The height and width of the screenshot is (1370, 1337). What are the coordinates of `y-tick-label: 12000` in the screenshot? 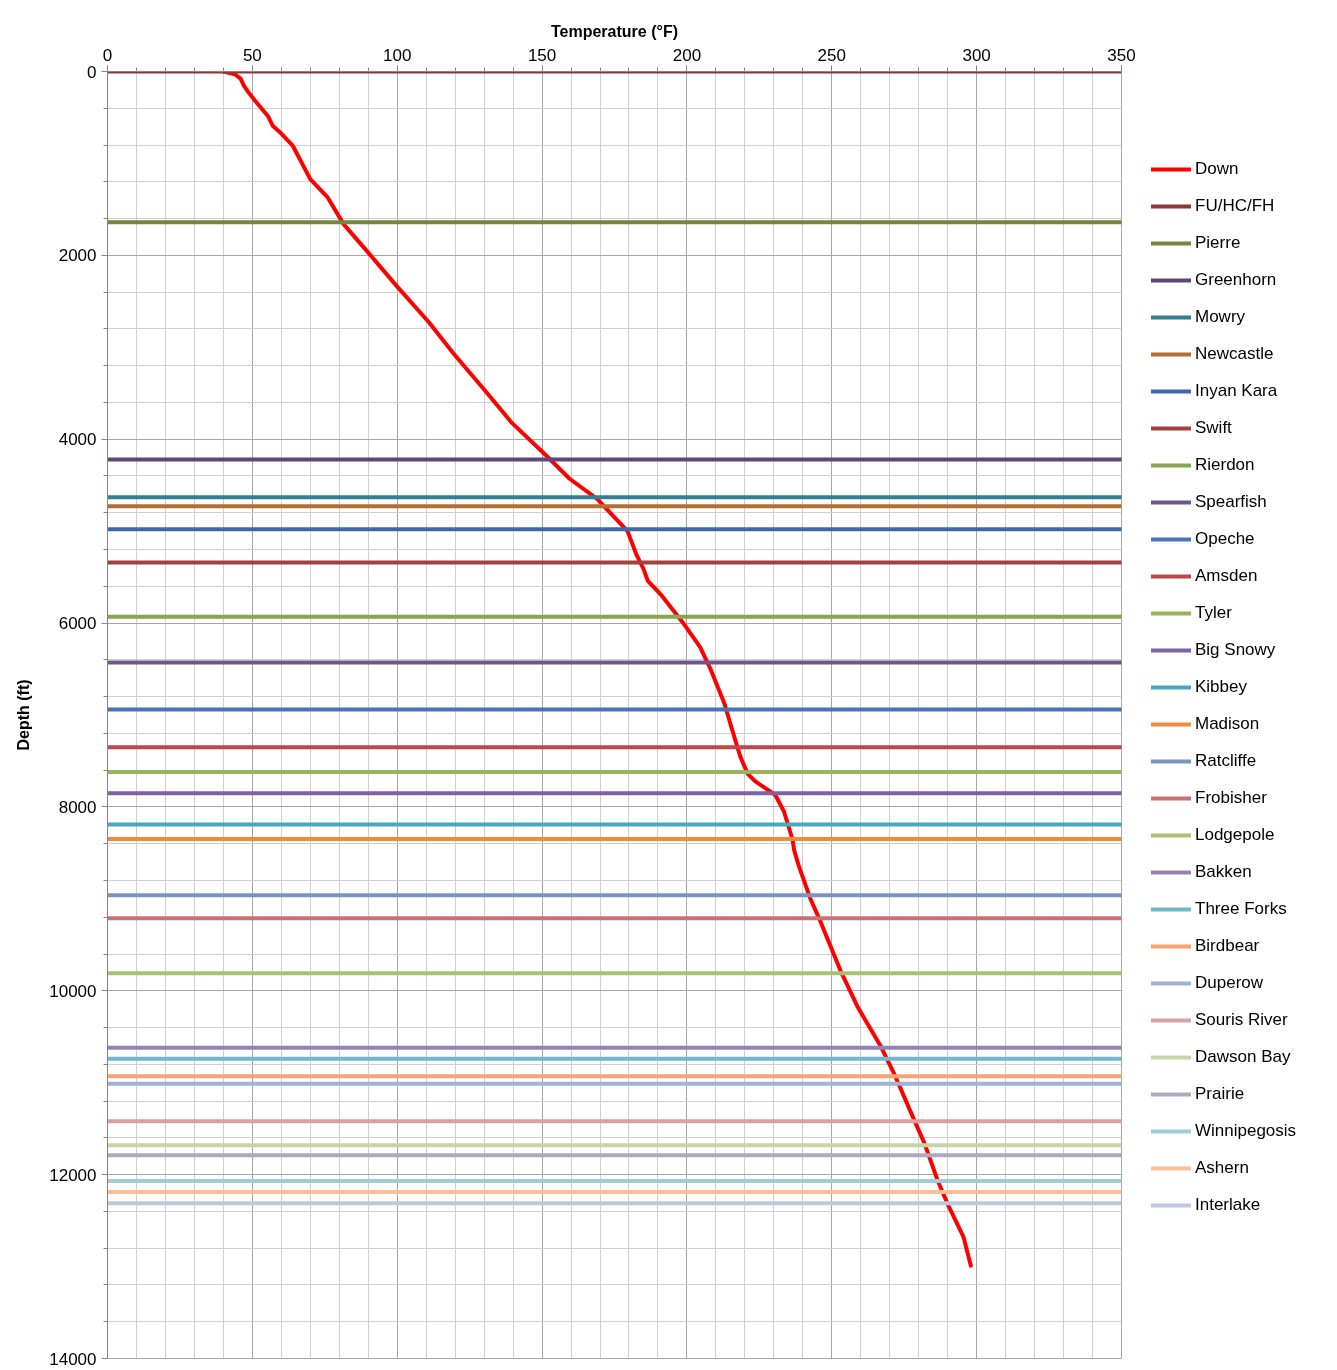 It's located at (73, 1175).